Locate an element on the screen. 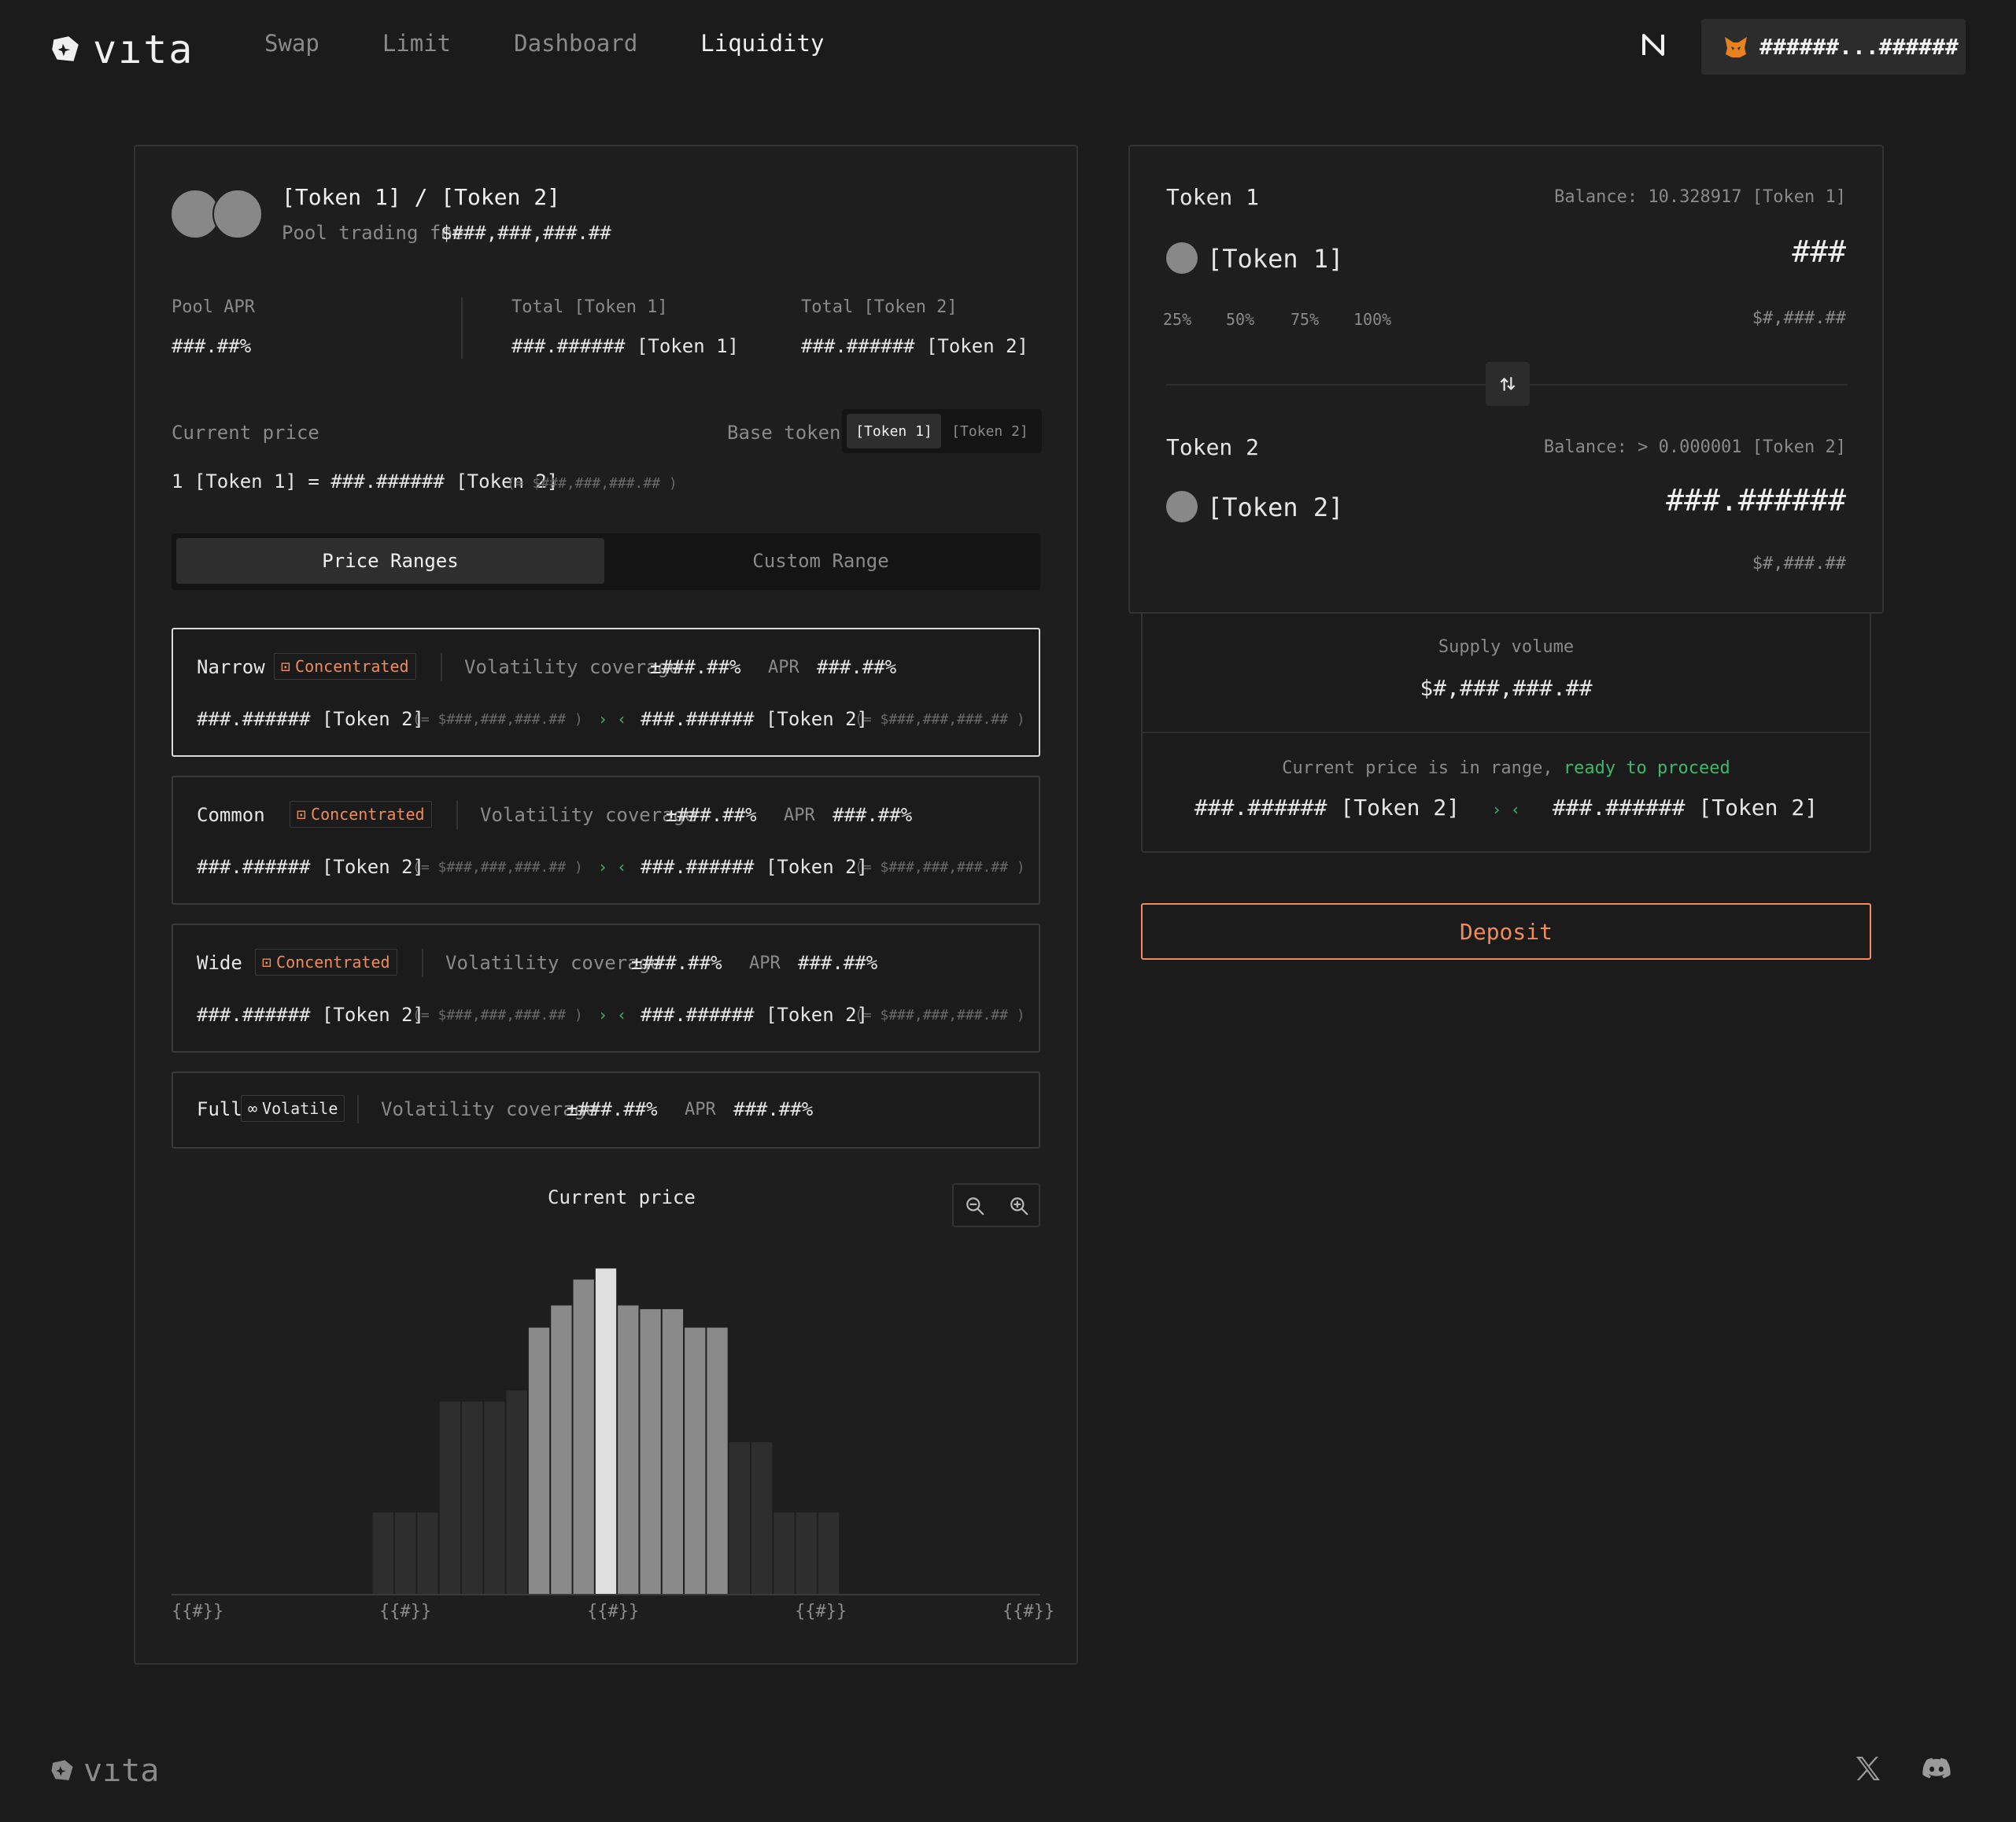 The width and height of the screenshot is (2016, 1822). preset-75: 75% is located at coordinates (1305, 319).